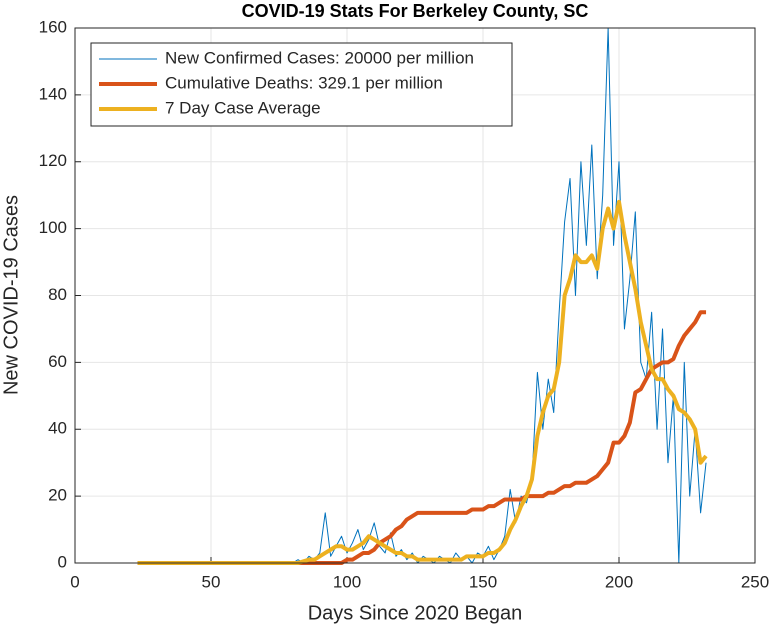  I want to click on x-tick-label: 50, so click(211, 581).